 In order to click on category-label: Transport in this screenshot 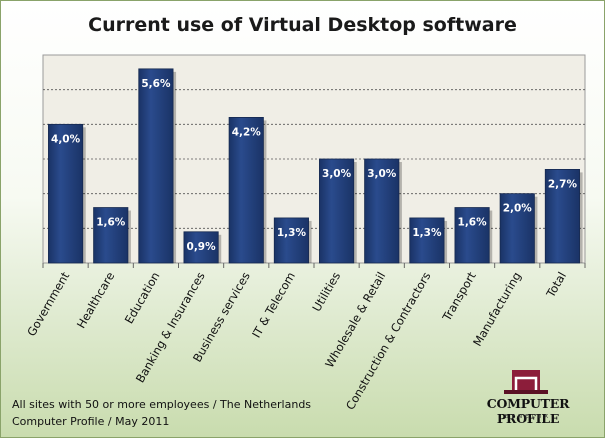, I will do `click(459, 296)`.